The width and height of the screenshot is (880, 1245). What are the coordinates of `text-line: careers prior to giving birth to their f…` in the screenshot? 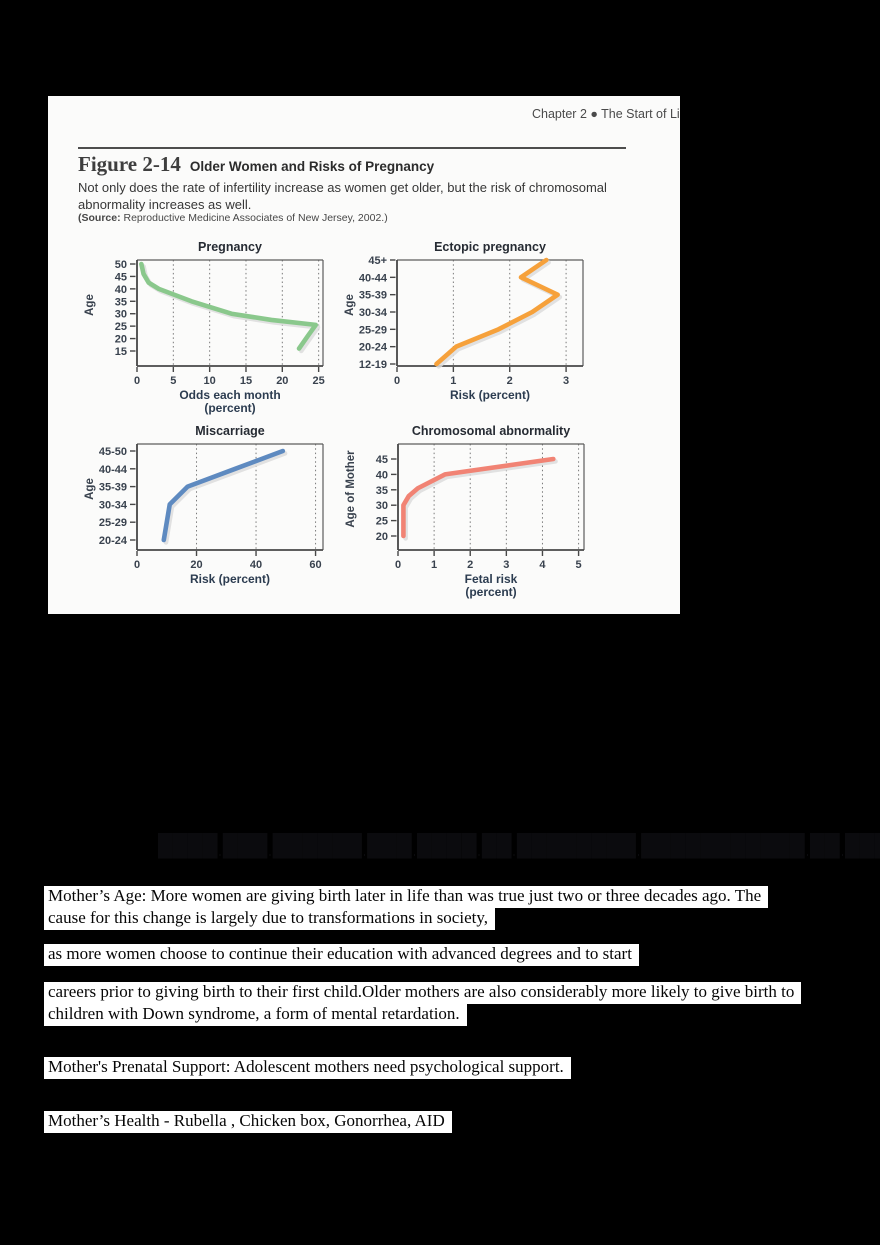 It's located at (423, 993).